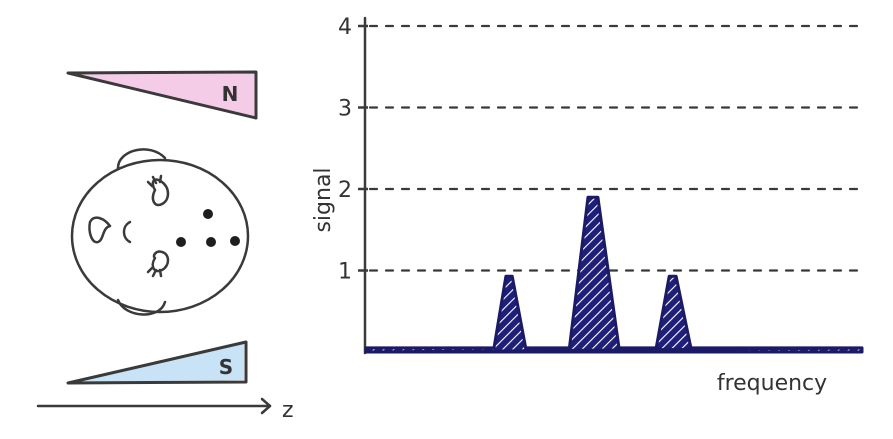 This screenshot has height=439, width=893. I want to click on north-magnet: N, so click(162, 95).